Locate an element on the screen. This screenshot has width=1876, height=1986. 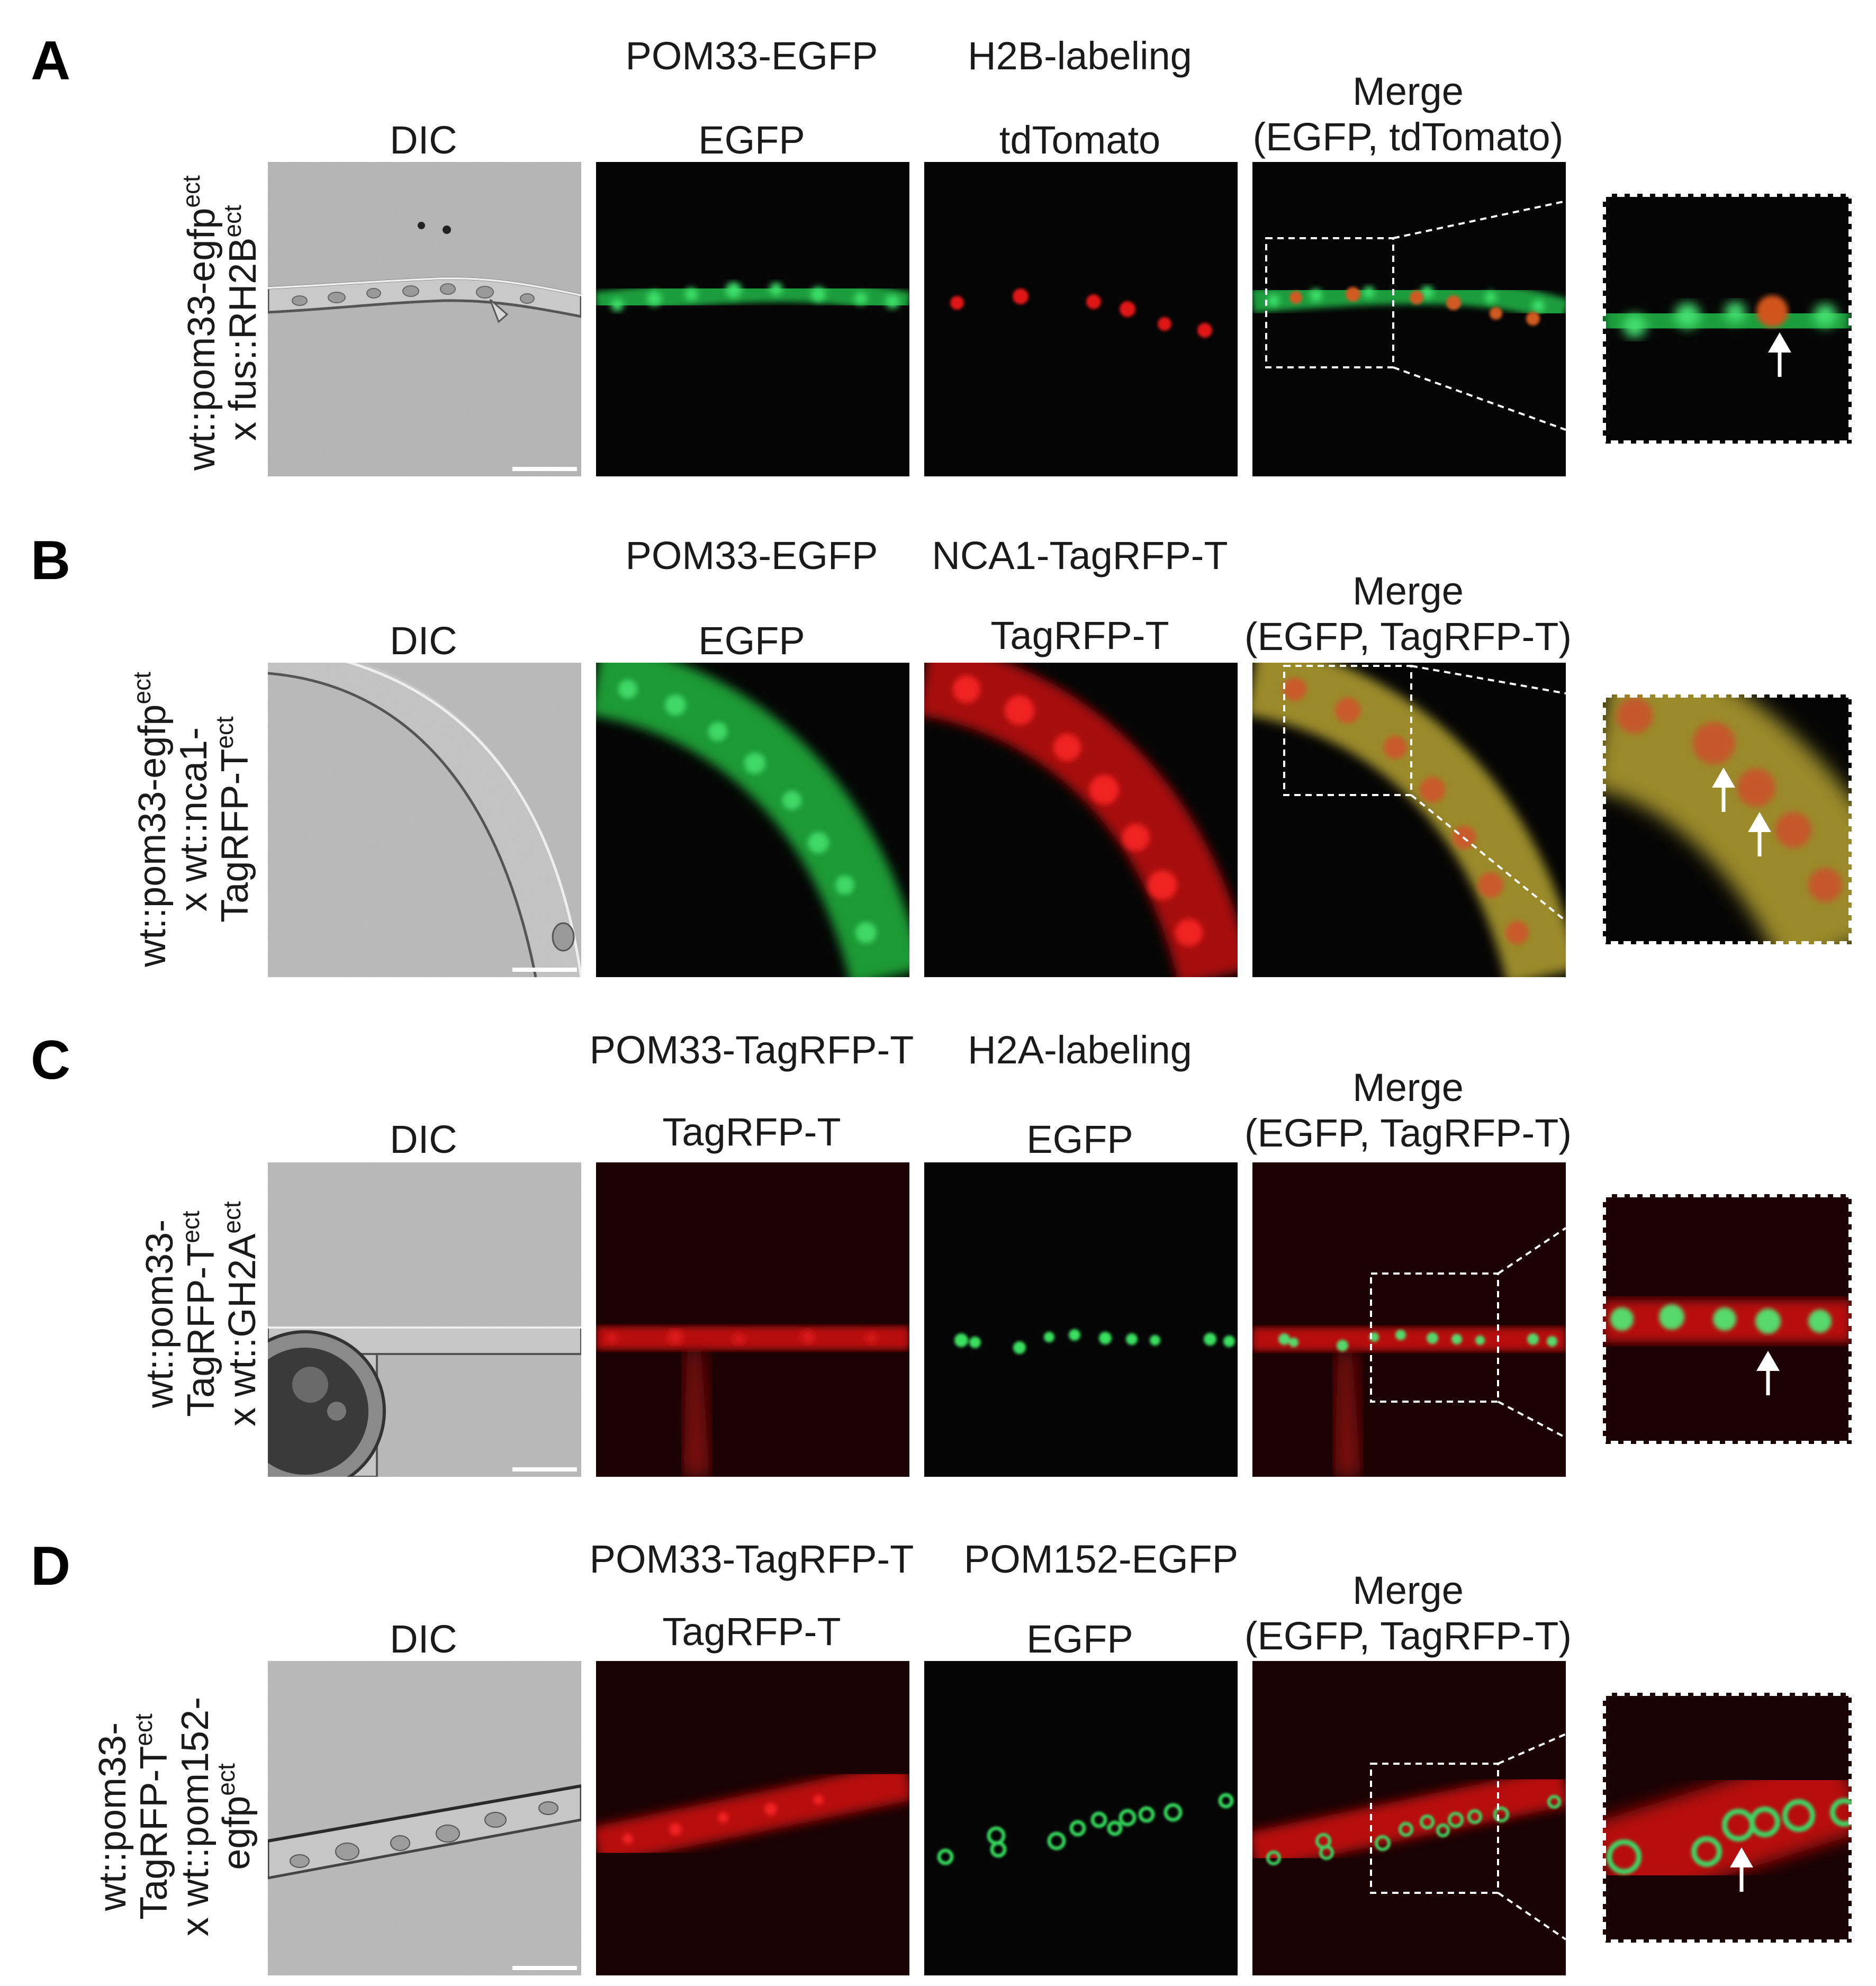
panel-a-inset-image is located at coordinates (1728, 319).